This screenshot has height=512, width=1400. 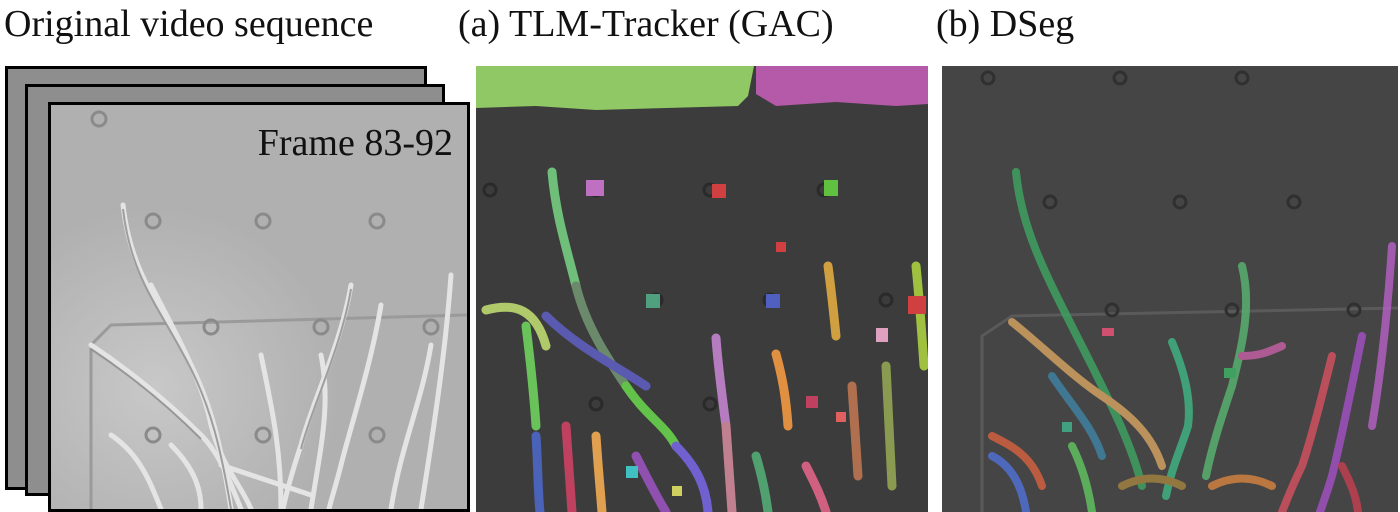 I want to click on caption-tlm-tracker-gac: (a) TLM-Tracker (GAC), so click(x=646, y=24).